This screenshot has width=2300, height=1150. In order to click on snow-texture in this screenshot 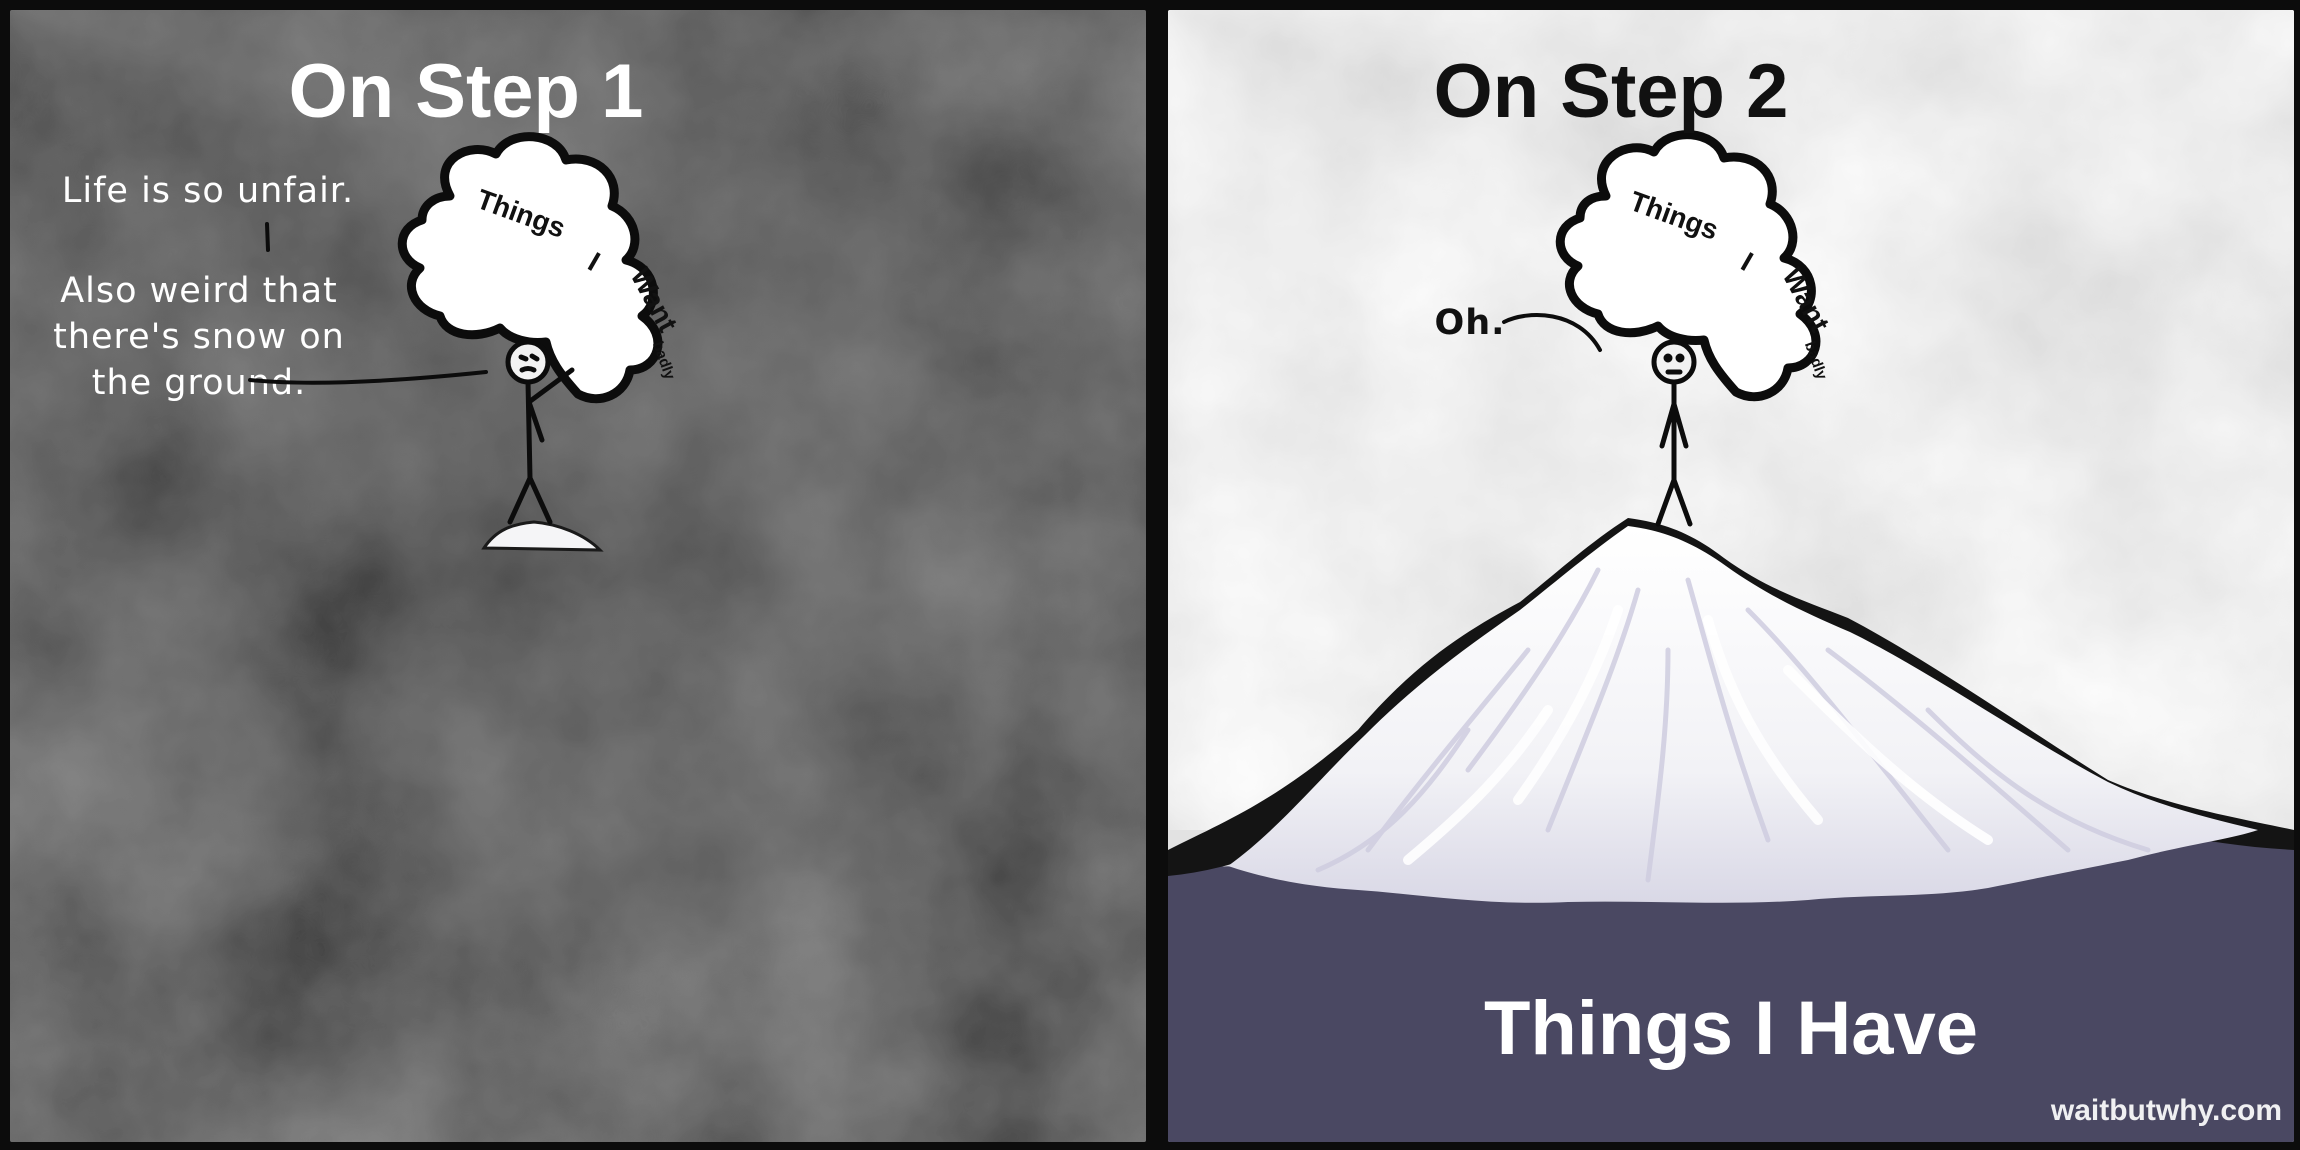, I will do `click(1733, 725)`.